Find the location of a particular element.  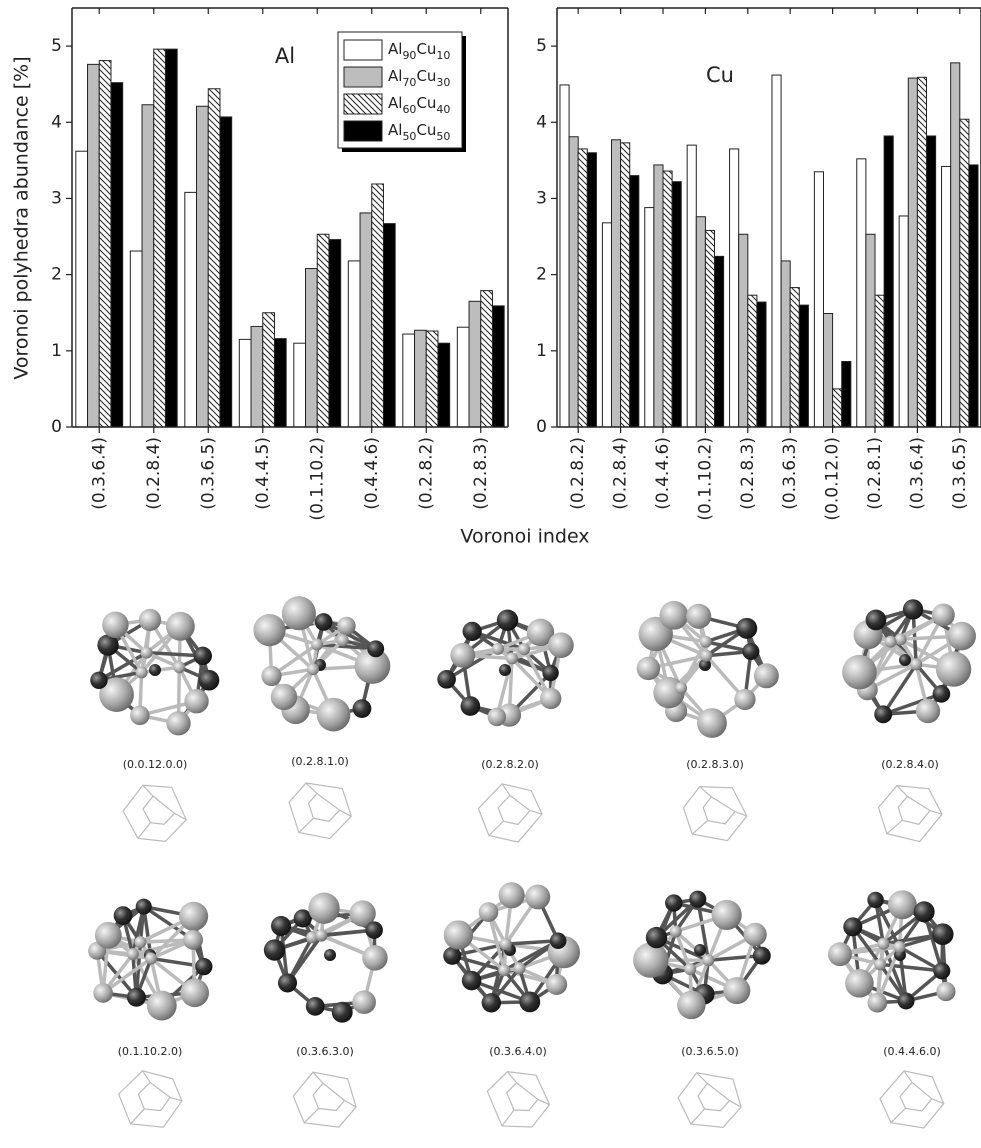

x-tick-label: (0.2.8.3) is located at coordinates (481, 473).